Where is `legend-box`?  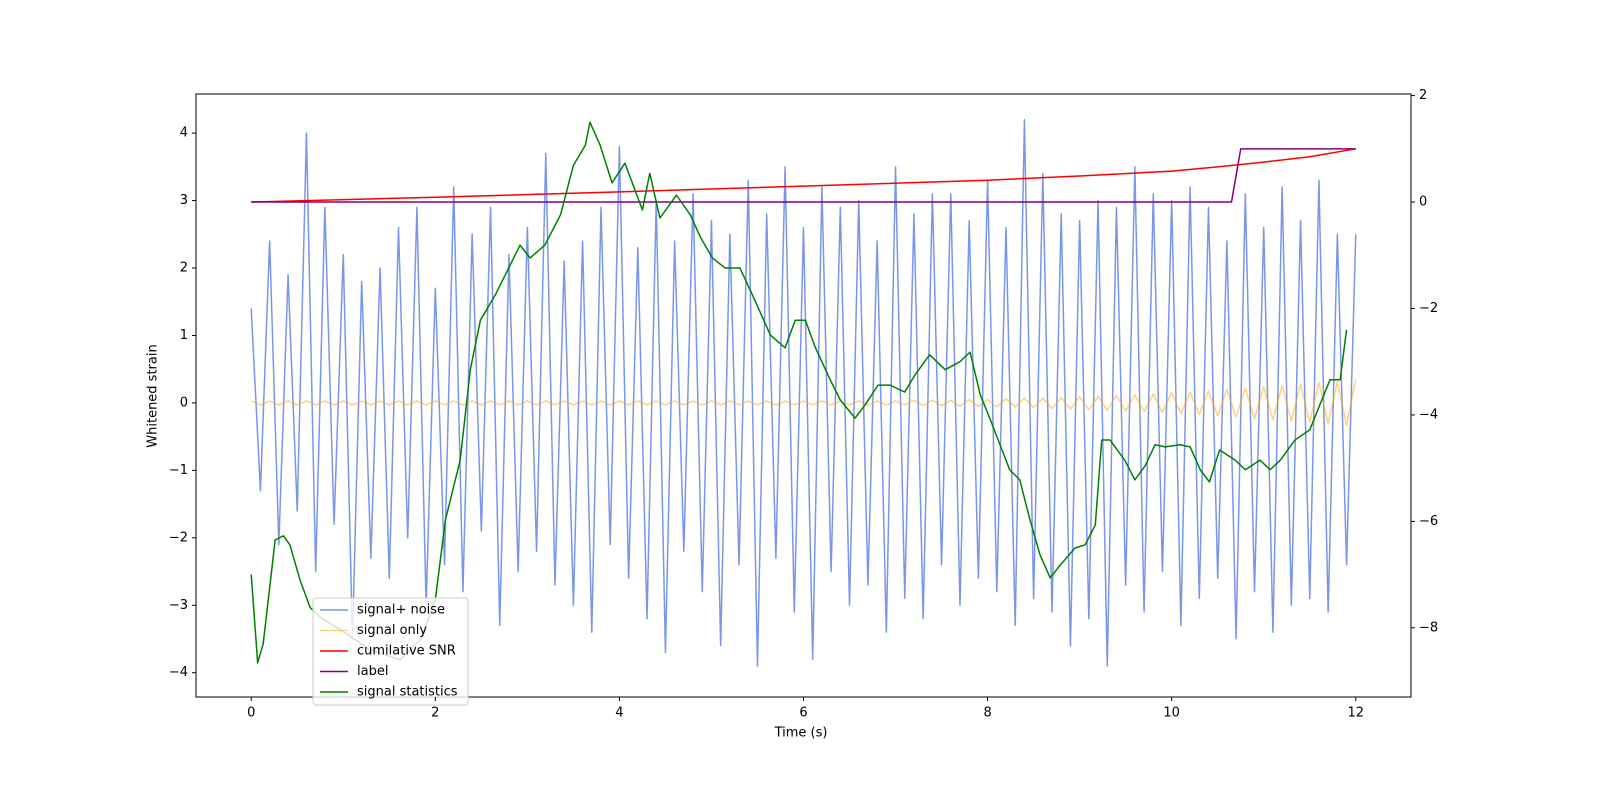 legend-box is located at coordinates (390, 651).